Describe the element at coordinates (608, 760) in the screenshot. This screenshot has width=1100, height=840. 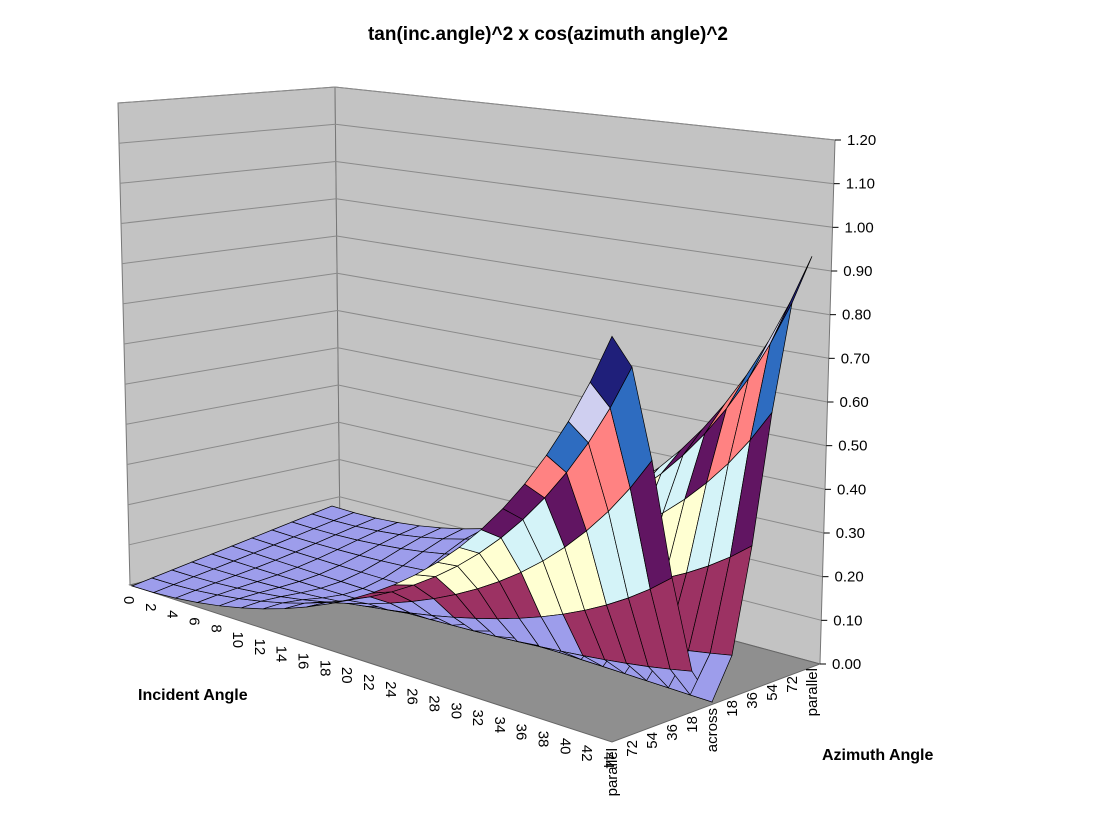
I see `x-tick-label: 44` at that location.